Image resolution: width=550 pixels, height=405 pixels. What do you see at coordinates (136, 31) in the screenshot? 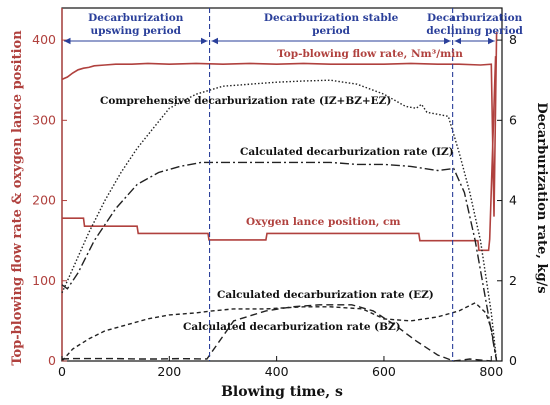
I see `period-label: upswing period` at bounding box center [136, 31].